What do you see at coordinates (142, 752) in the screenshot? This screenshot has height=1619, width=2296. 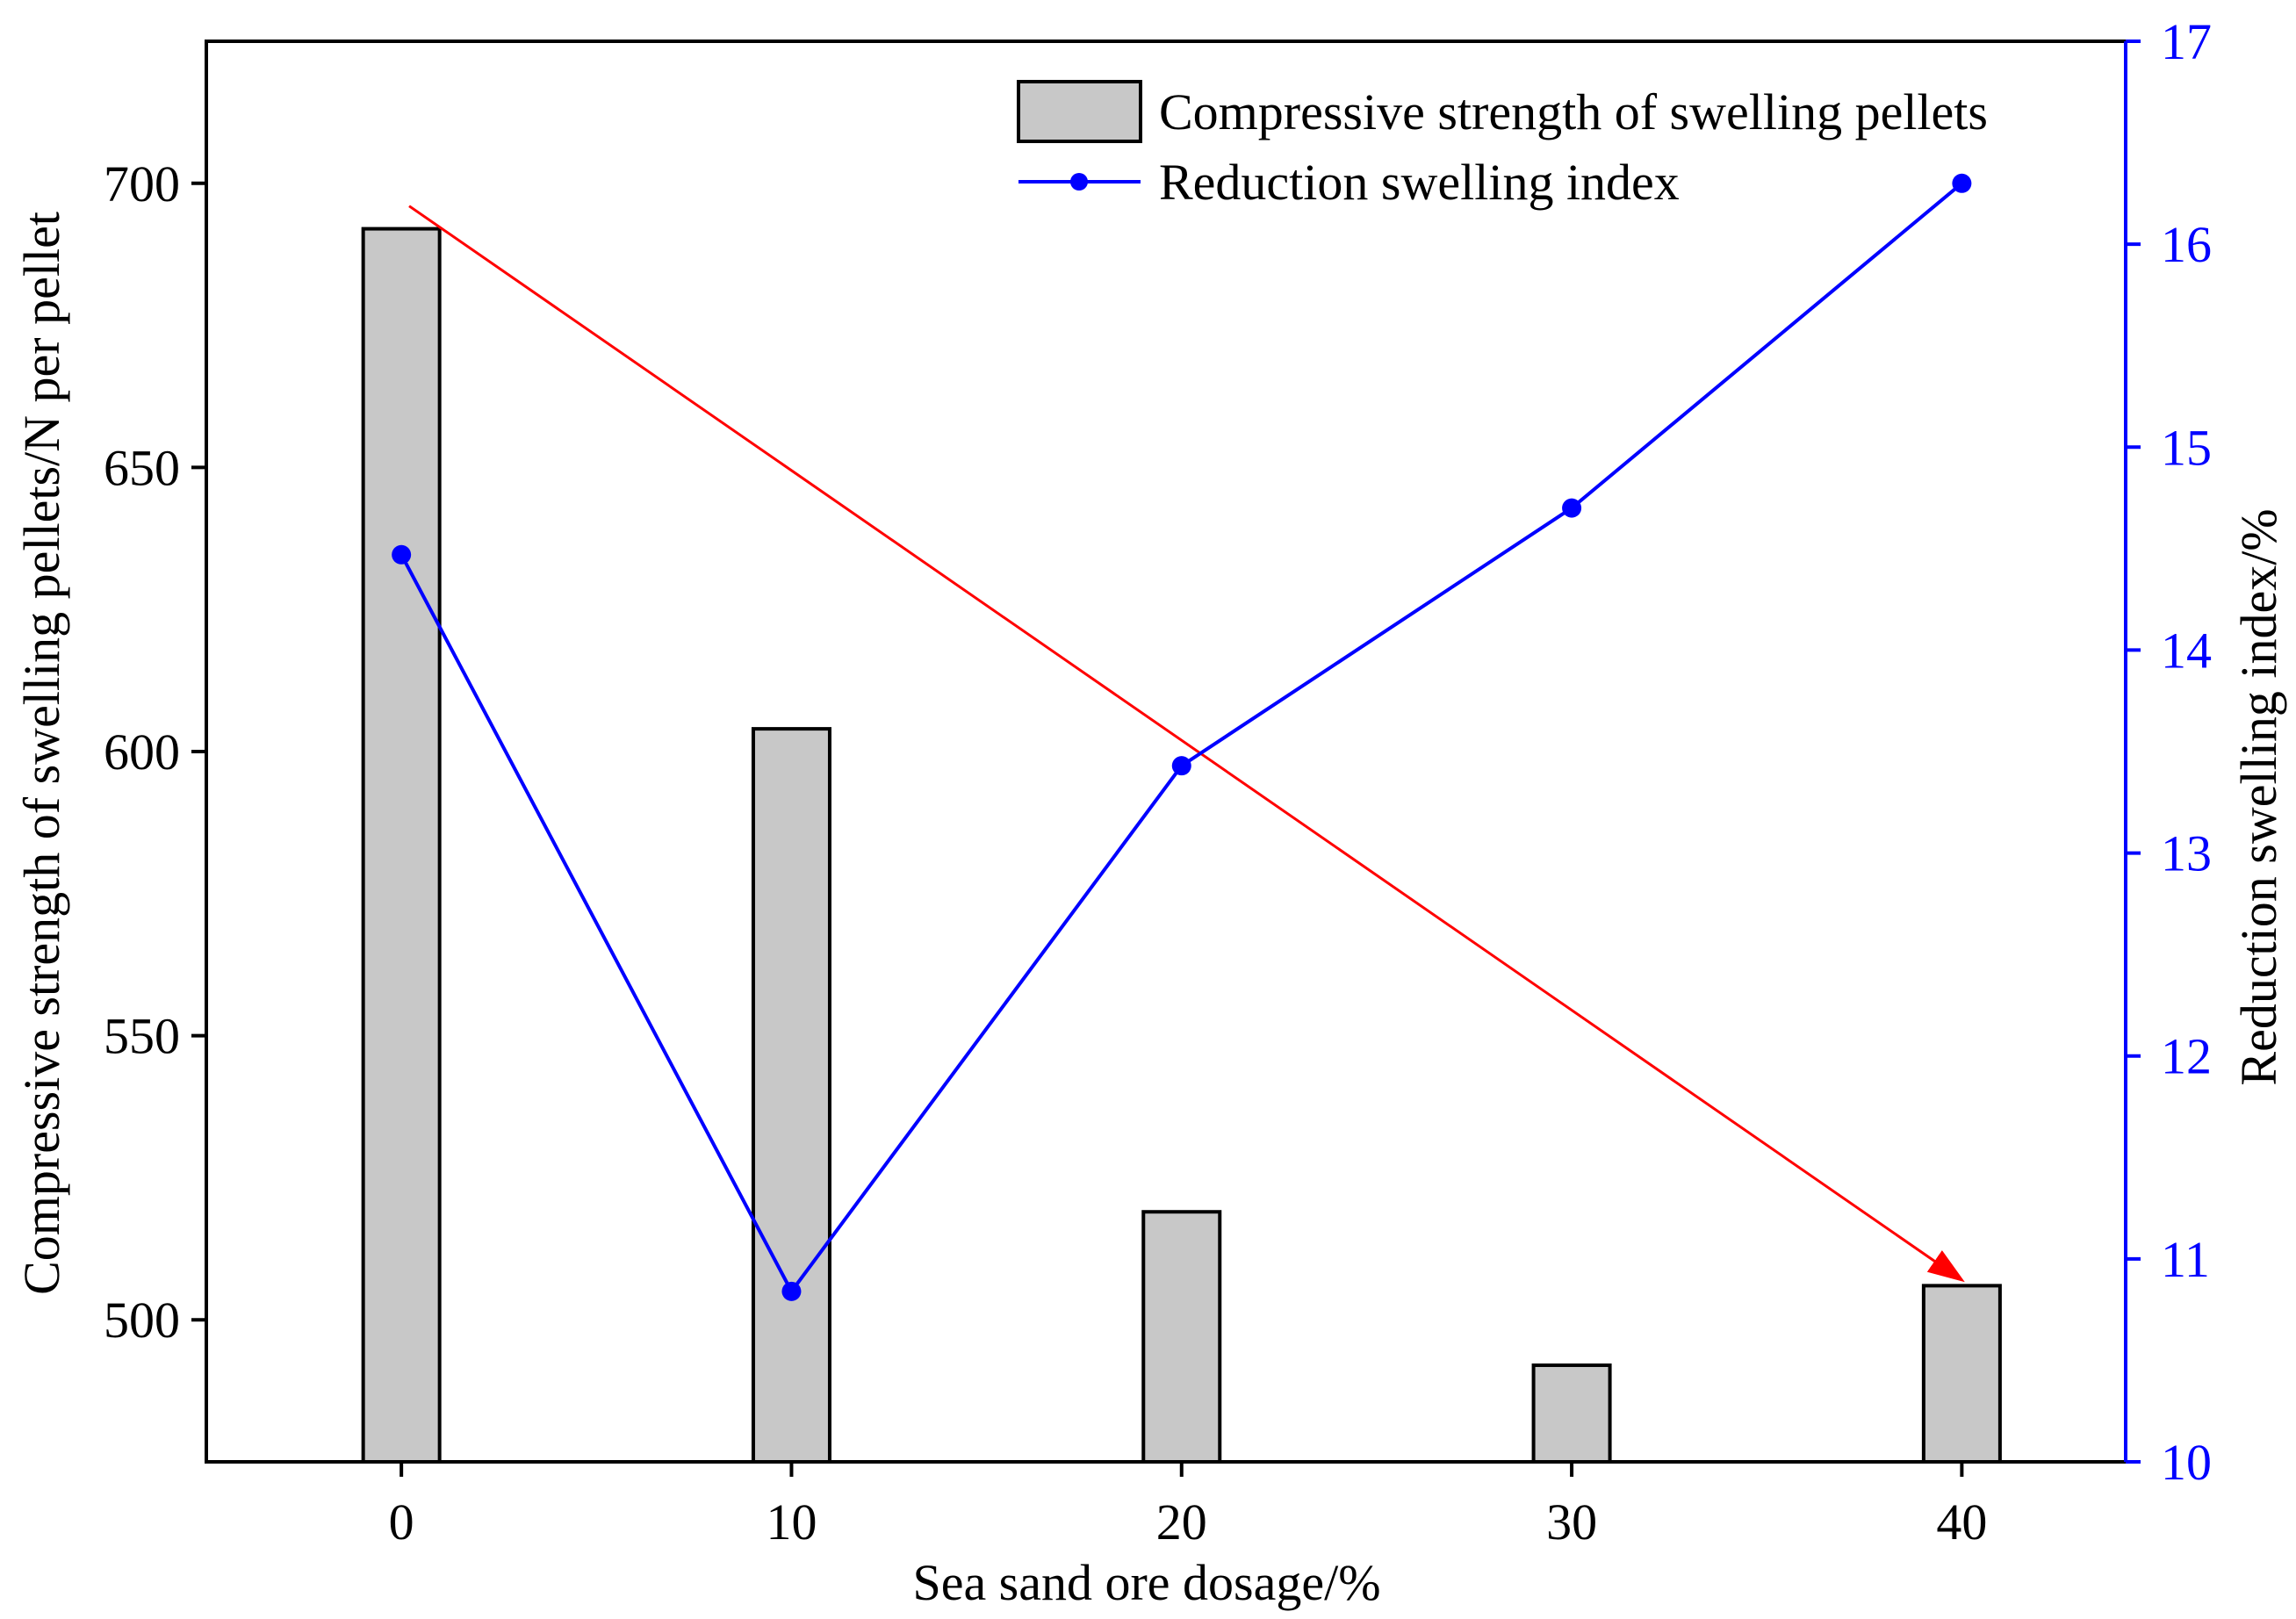 I see `left-tick-label: 600` at bounding box center [142, 752].